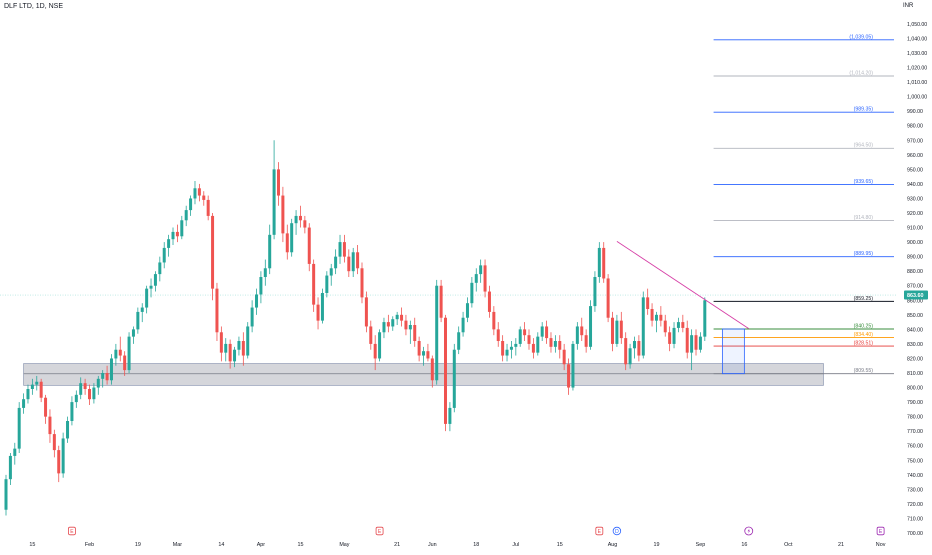 This screenshot has width=932, height=555. I want to click on y-tick-label: 1,010.00, so click(917, 83).